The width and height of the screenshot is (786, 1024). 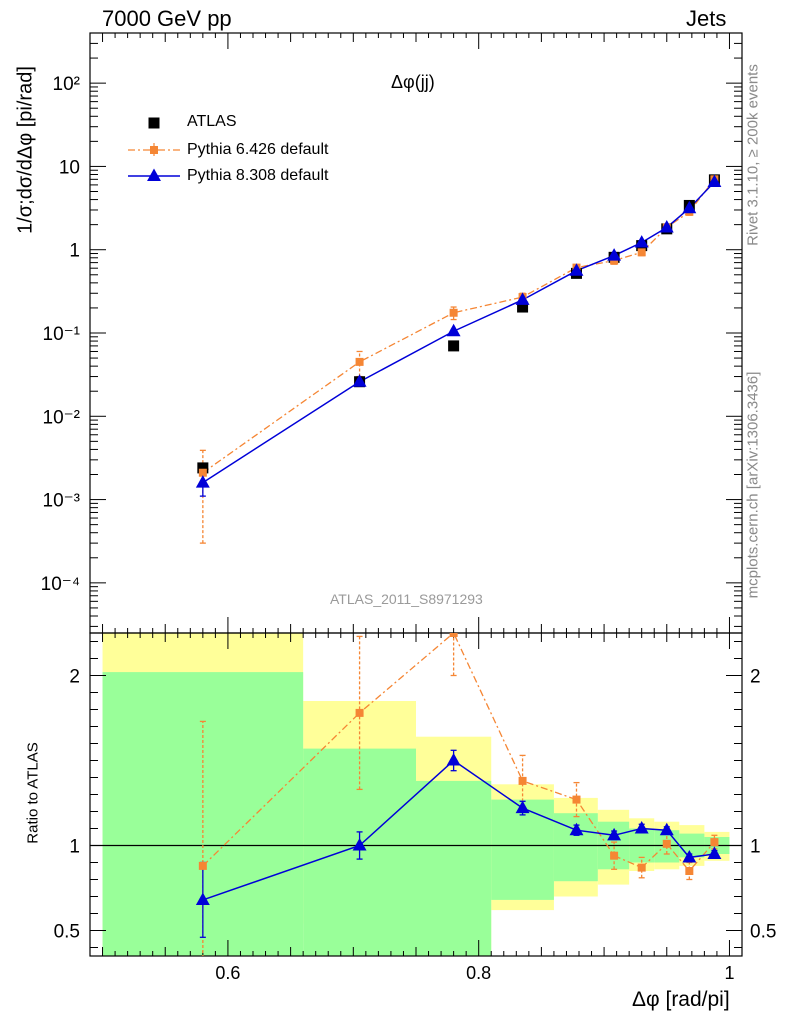 I want to click on ratio-x-axis-label: Δφ [rad/pi], so click(x=681, y=999).